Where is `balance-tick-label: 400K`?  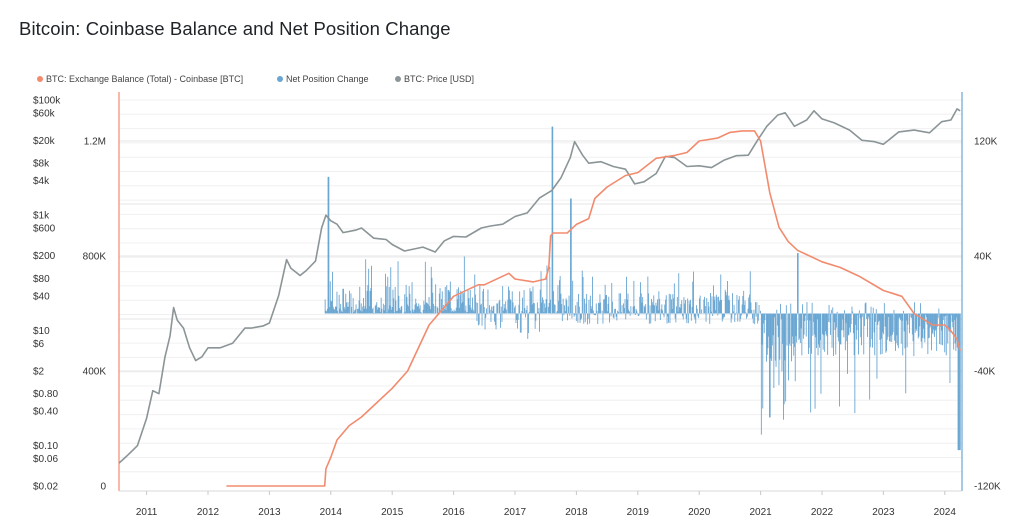 balance-tick-label: 400K is located at coordinates (95, 372).